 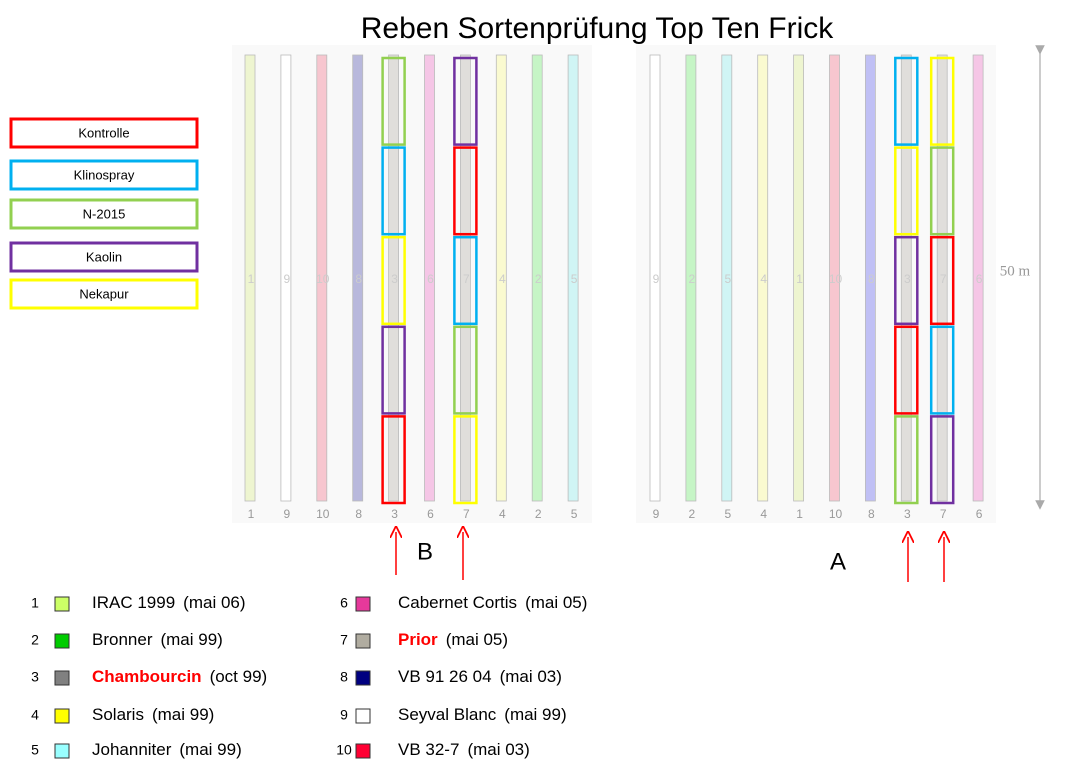 I want to click on variety-entry: Cabernet Cortis (mai 05), so click(x=492, y=602).